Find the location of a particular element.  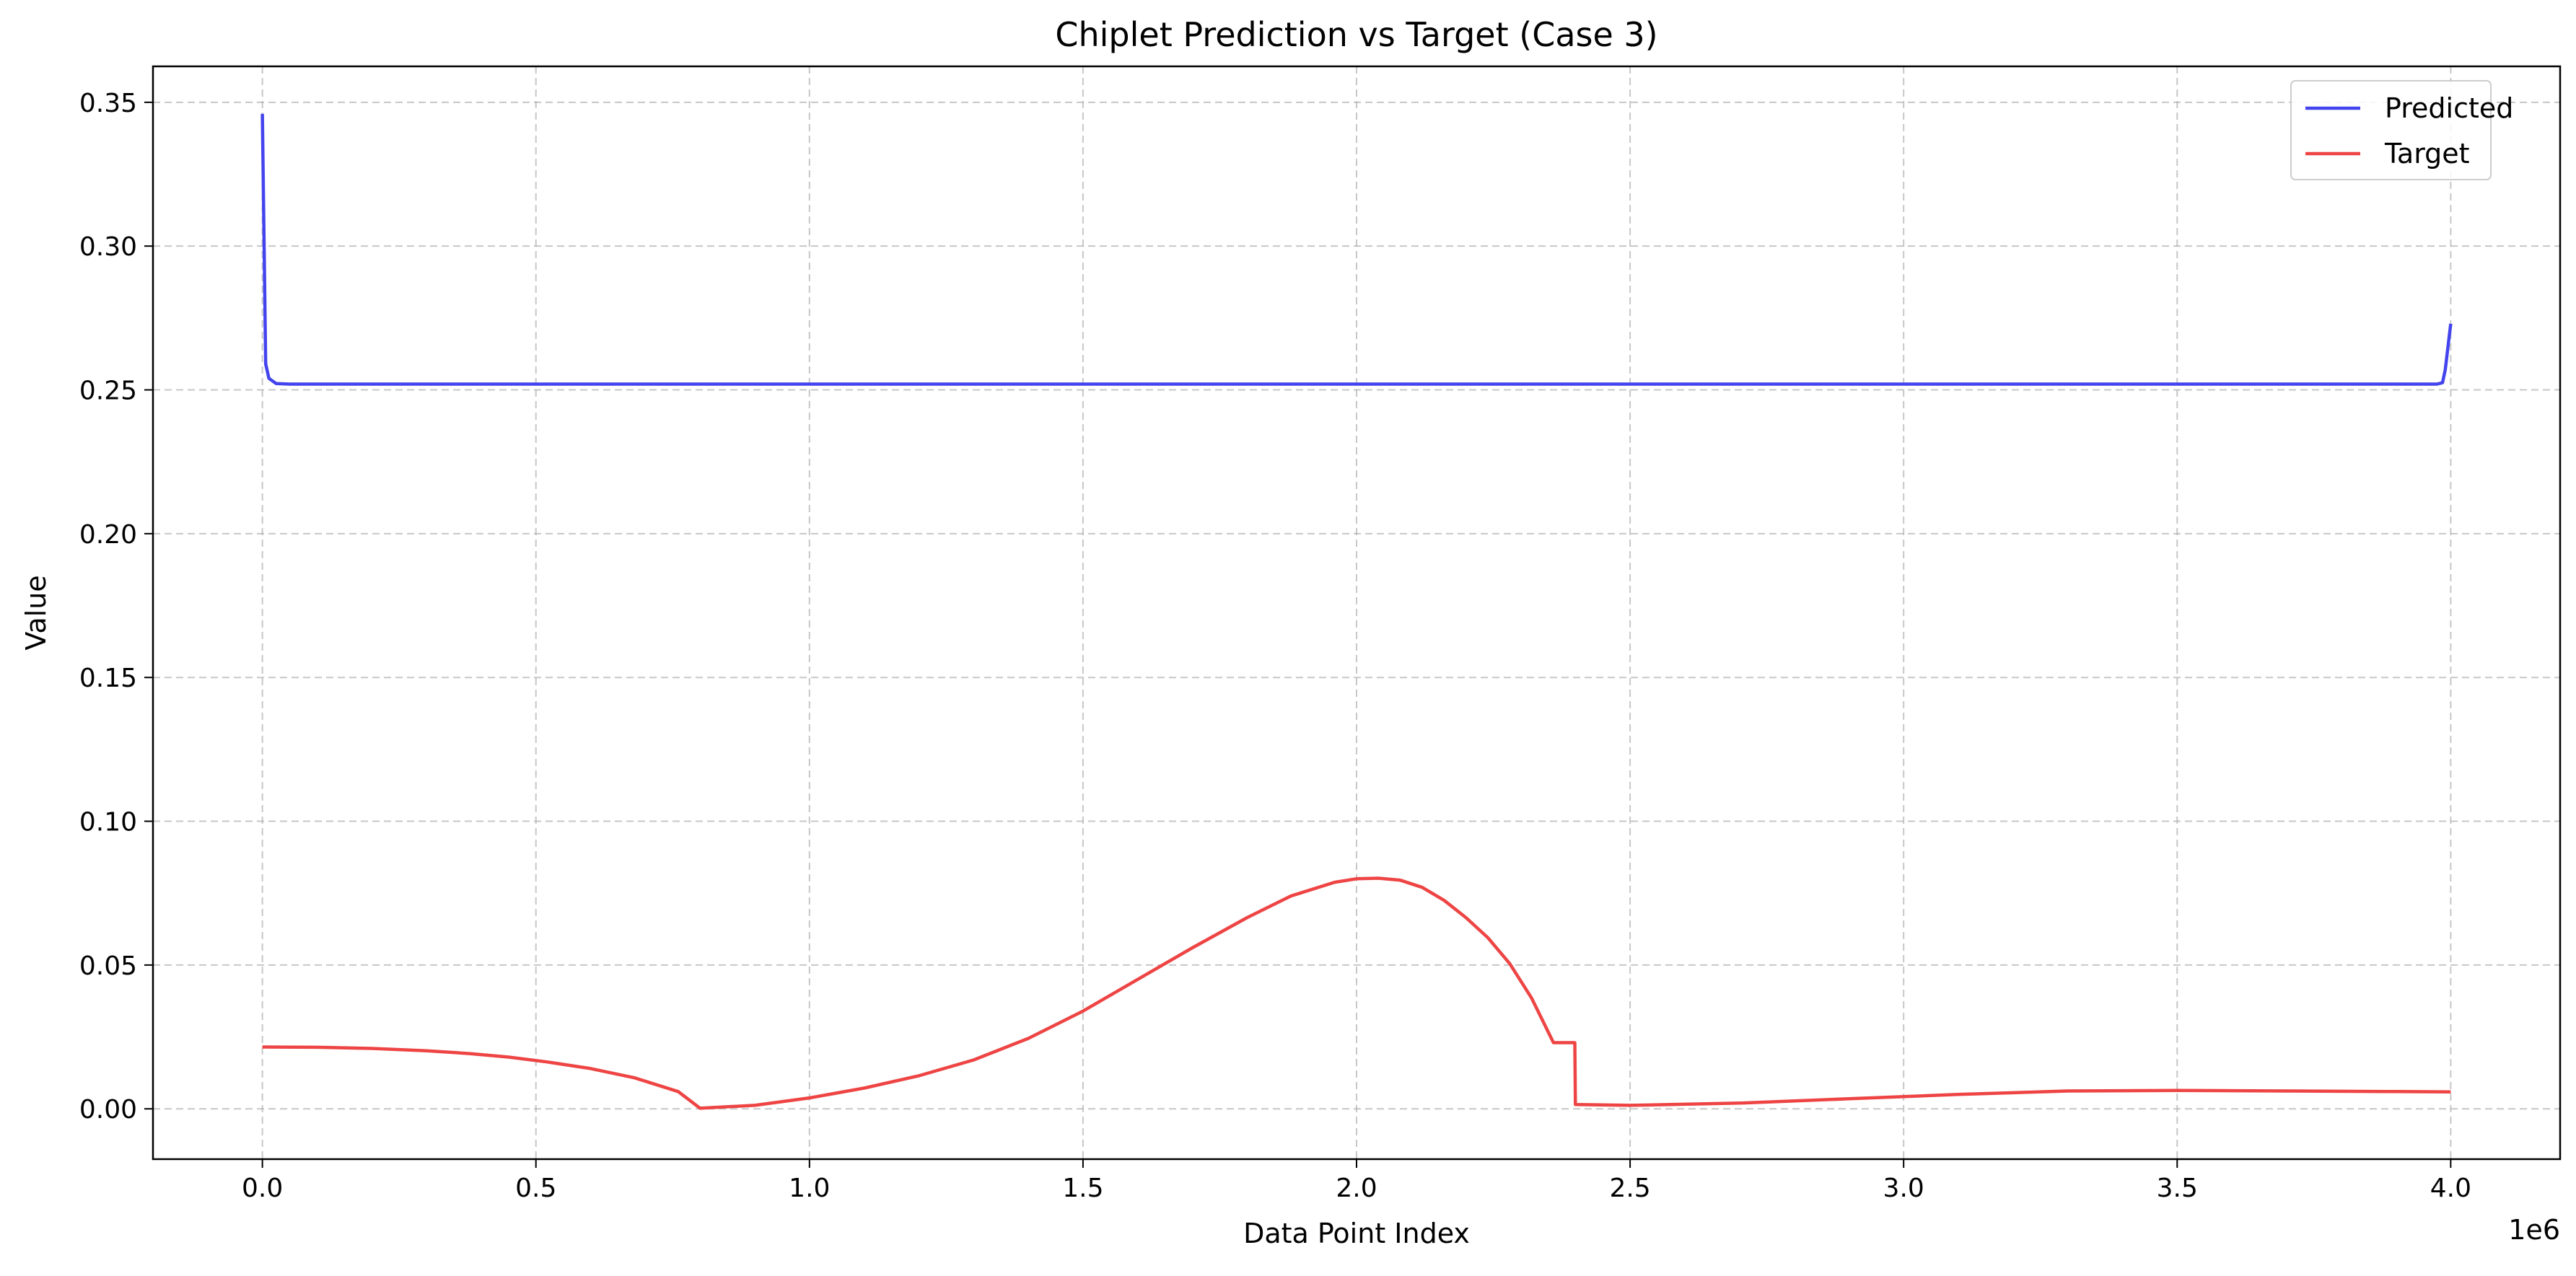

legend-label-predicted: Predicted is located at coordinates (2449, 108).